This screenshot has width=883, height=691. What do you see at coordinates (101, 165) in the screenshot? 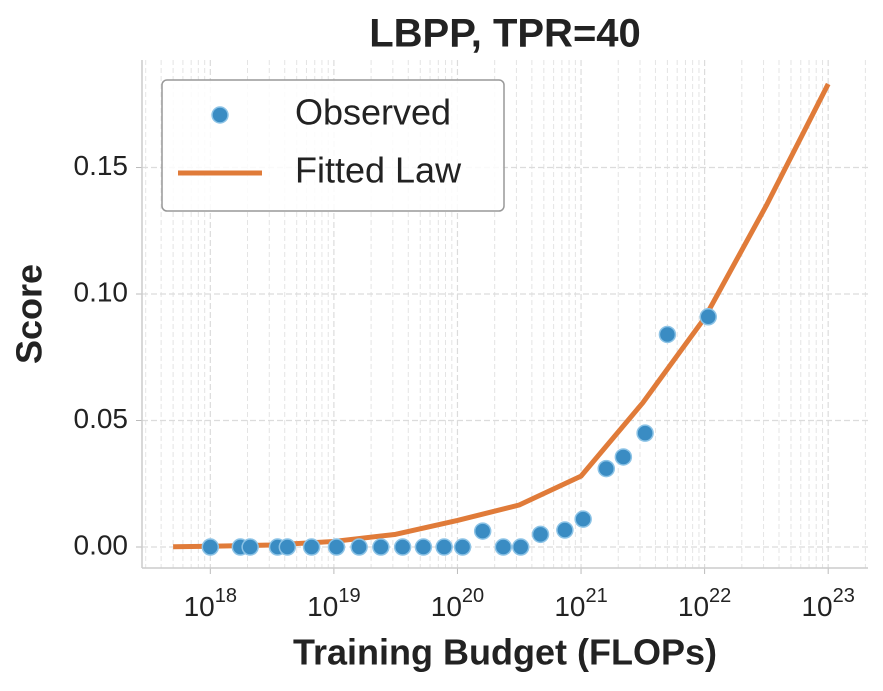
I see `y-tick-label: 0.15` at bounding box center [101, 165].